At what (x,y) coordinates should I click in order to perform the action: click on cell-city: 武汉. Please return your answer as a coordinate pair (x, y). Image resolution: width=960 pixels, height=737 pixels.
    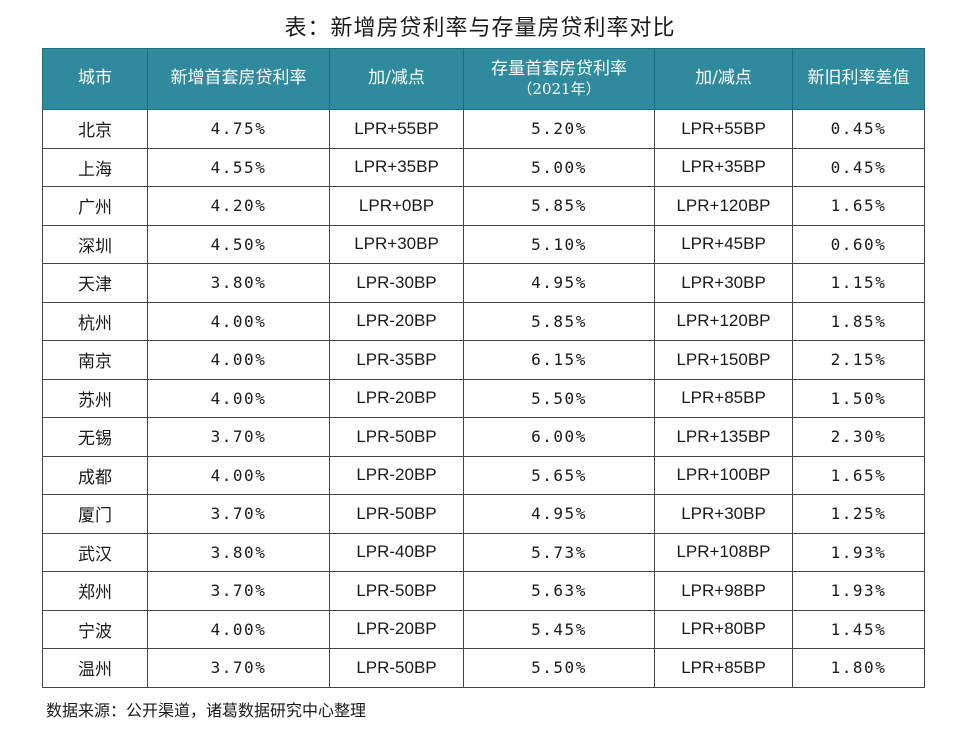
    Looking at the image, I should click on (95, 552).